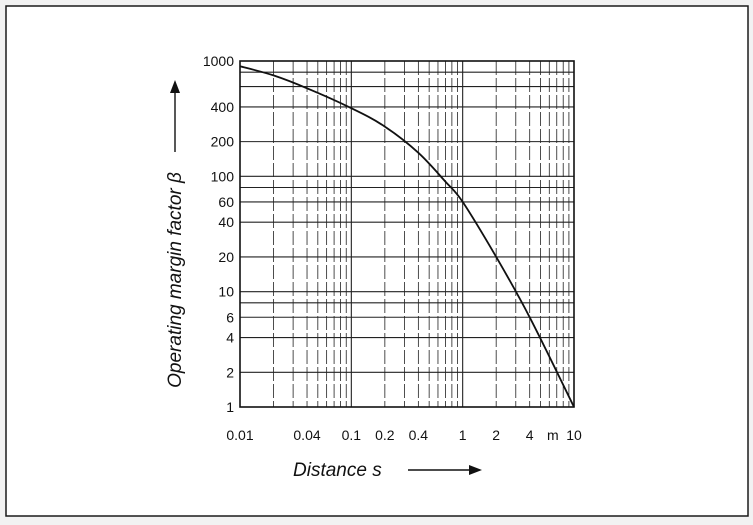 The image size is (753, 525). What do you see at coordinates (226, 292) in the screenshot?
I see `y-tick-label: 10` at bounding box center [226, 292].